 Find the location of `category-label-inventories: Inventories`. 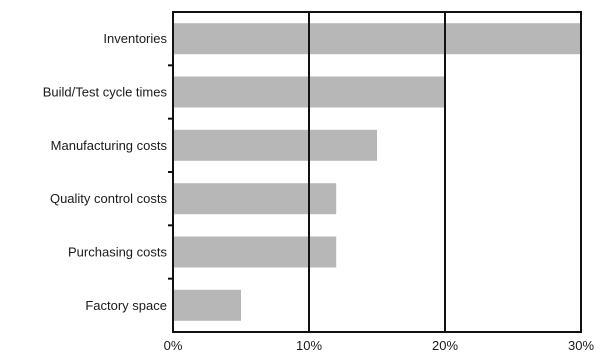

category-label-inventories: Inventories is located at coordinates (135, 38).